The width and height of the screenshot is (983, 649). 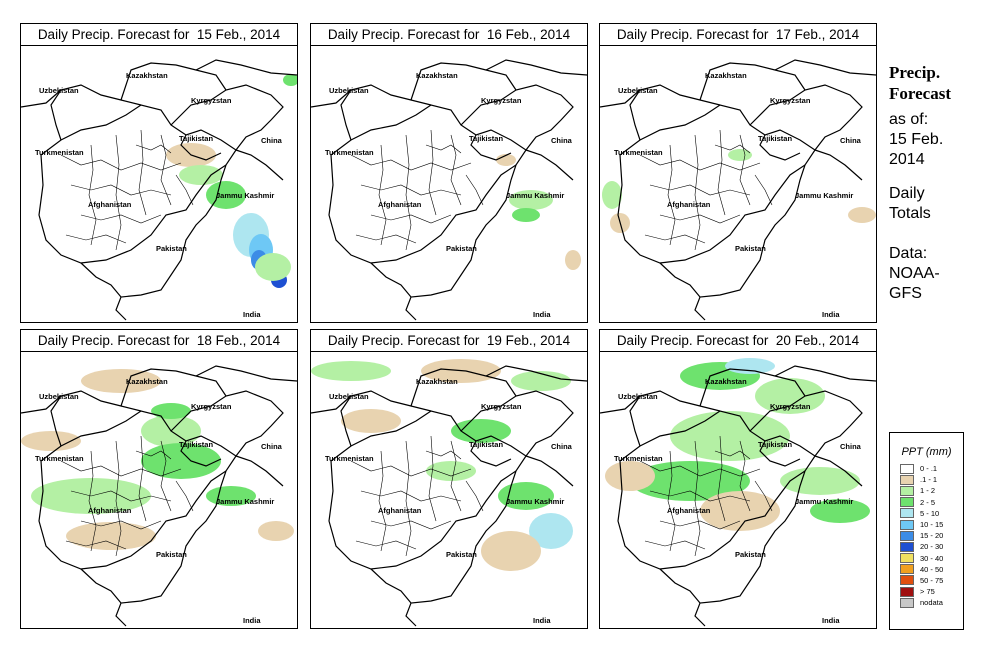 What do you see at coordinates (932, 536) in the screenshot?
I see `legend-label: 15 - 20` at bounding box center [932, 536].